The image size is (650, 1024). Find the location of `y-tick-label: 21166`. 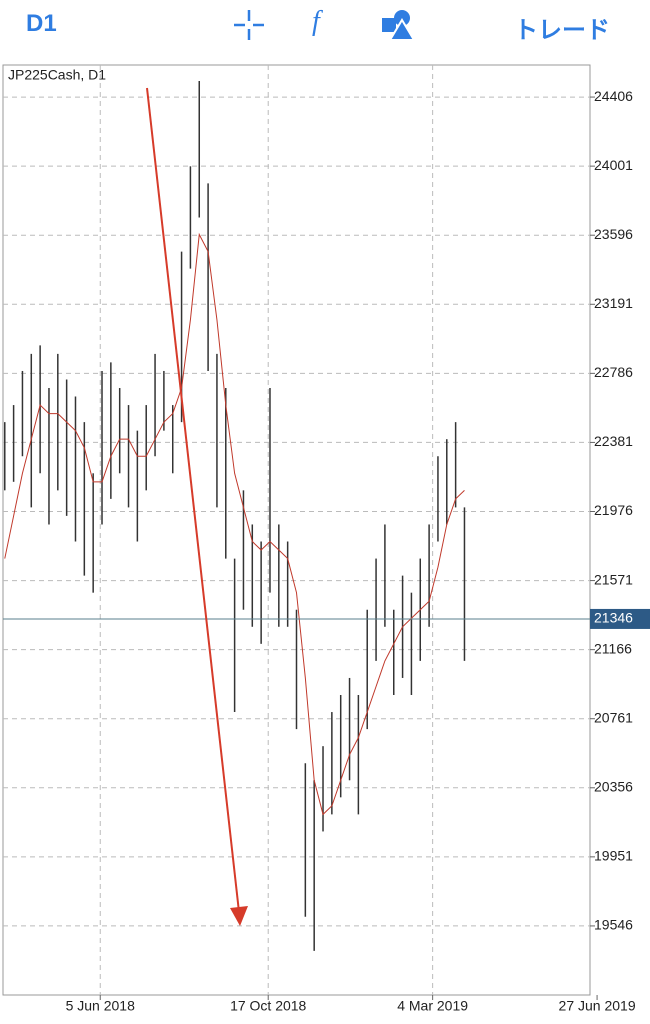

y-tick-label: 21166 is located at coordinates (613, 648).